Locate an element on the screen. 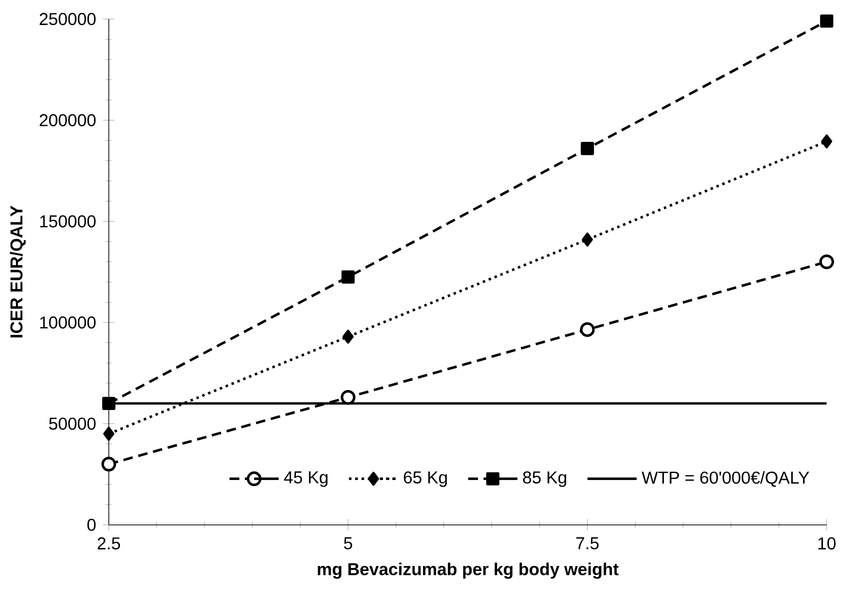  legend-label: 85 Kg is located at coordinates (544, 479).